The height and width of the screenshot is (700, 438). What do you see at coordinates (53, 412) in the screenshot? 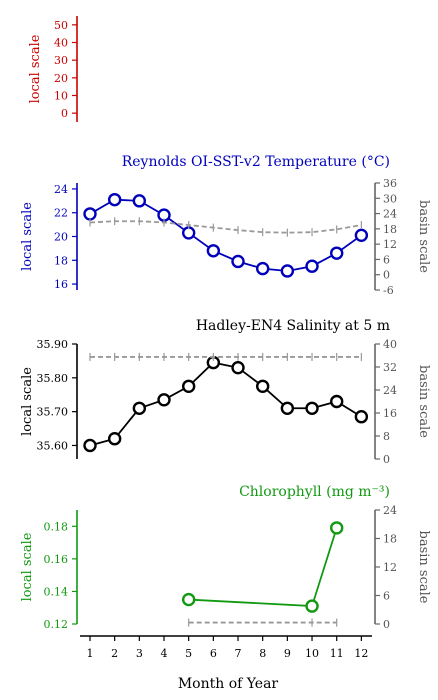
I see `left-tick-label: 35.70` at bounding box center [53, 412].